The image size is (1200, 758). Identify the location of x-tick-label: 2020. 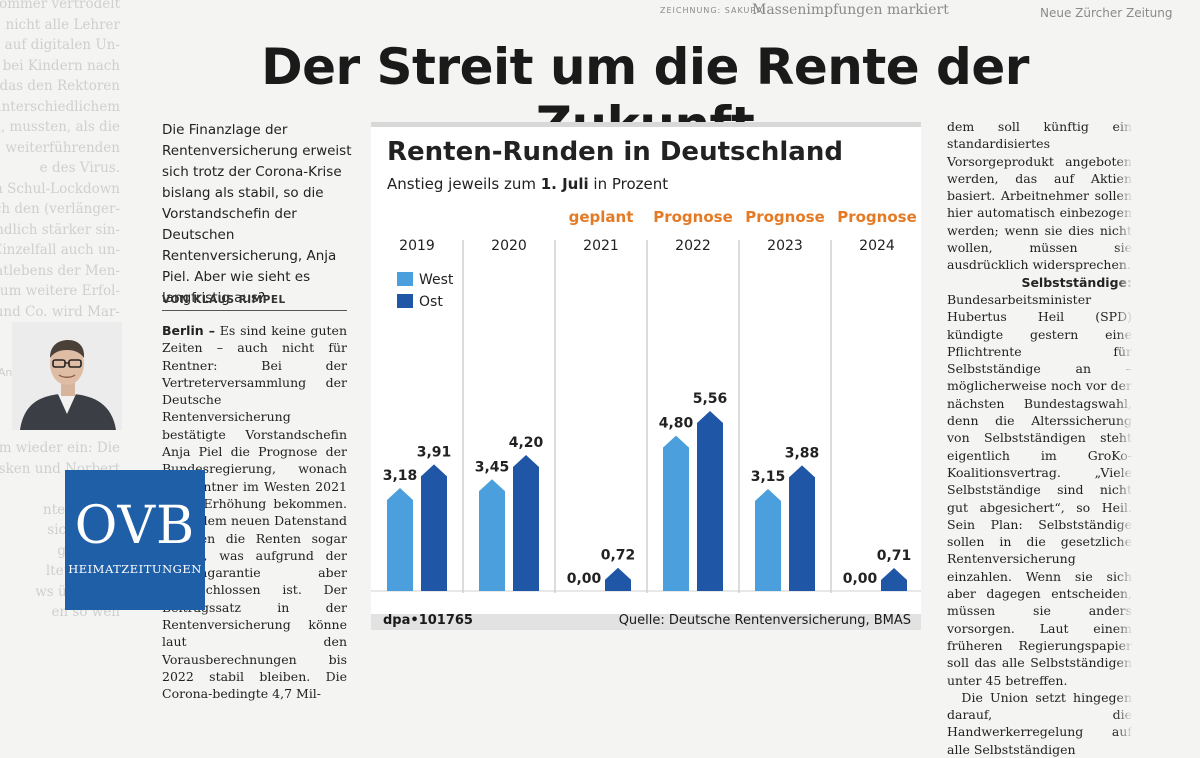
(509, 246).